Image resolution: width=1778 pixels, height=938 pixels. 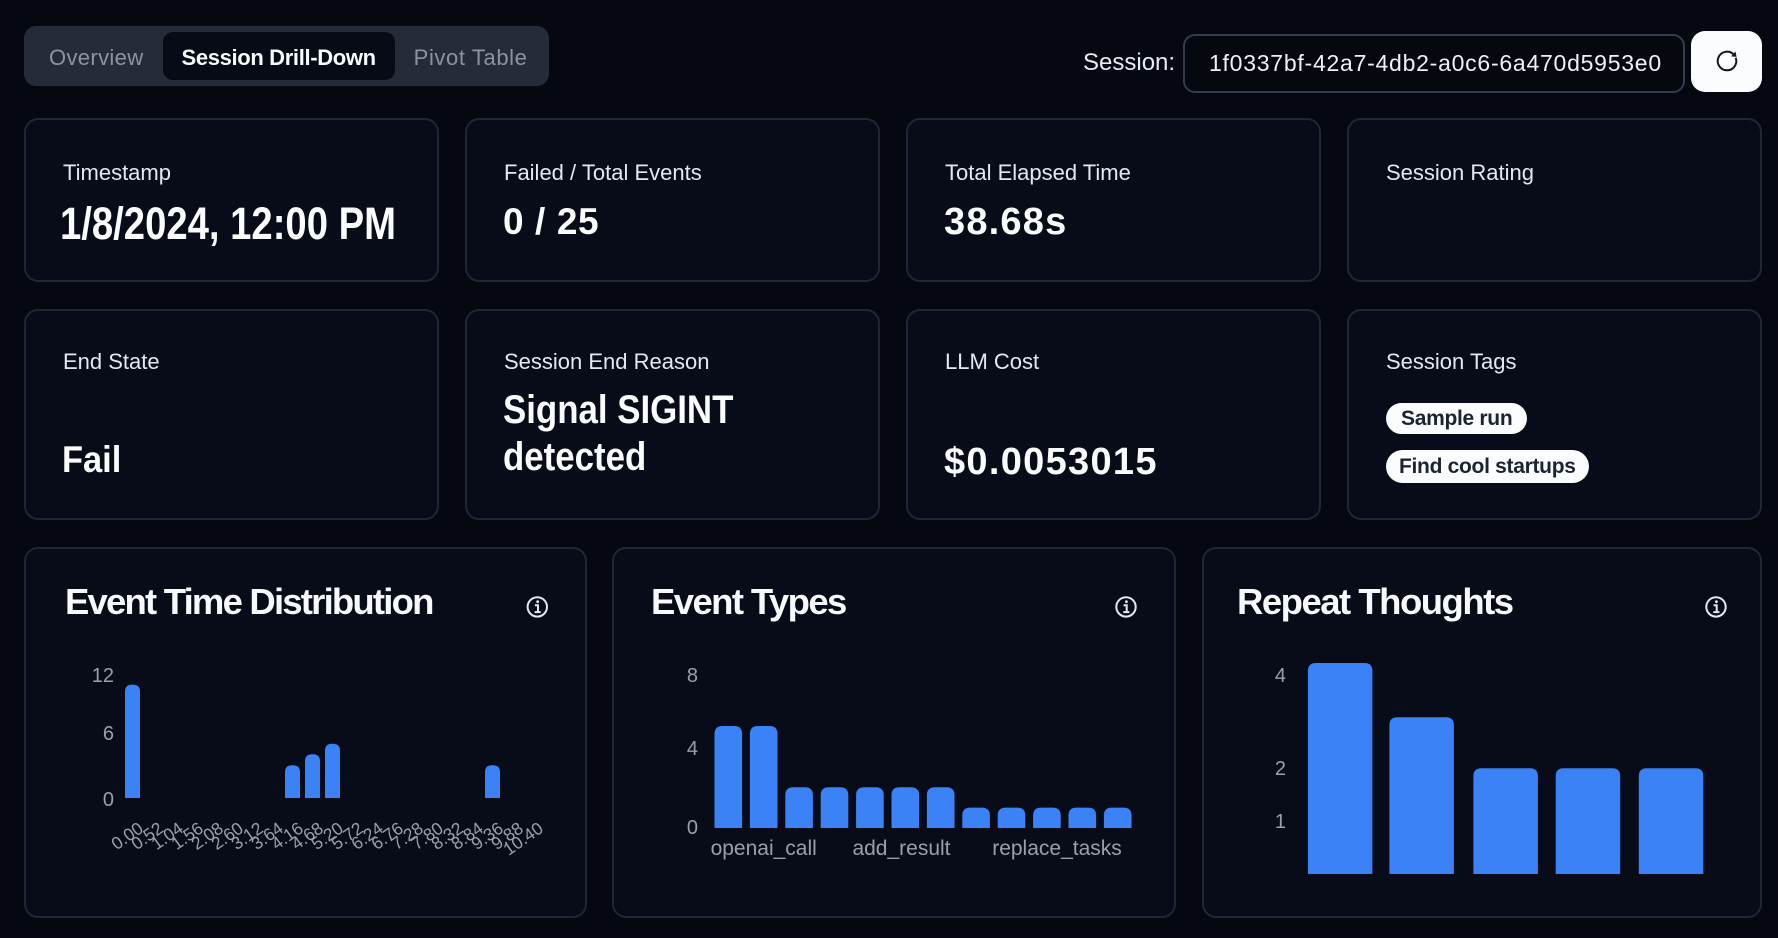 What do you see at coordinates (764, 848) in the screenshot?
I see `svg-text: openai_call` at bounding box center [764, 848].